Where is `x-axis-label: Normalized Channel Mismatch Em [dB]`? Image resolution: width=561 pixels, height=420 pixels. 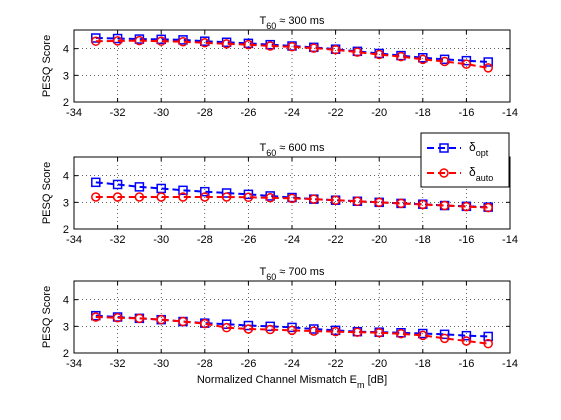
x-axis-label: Normalized Channel Mismatch Em [dB] is located at coordinates (292, 382).